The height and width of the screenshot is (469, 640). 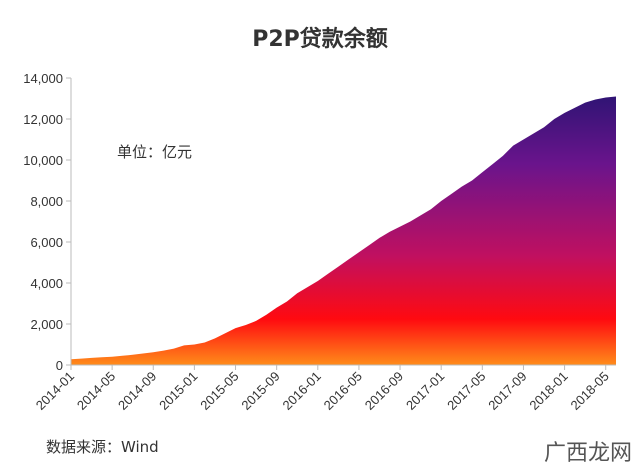 What do you see at coordinates (96, 391) in the screenshot?
I see `x-tick-label: 2014-05` at bounding box center [96, 391].